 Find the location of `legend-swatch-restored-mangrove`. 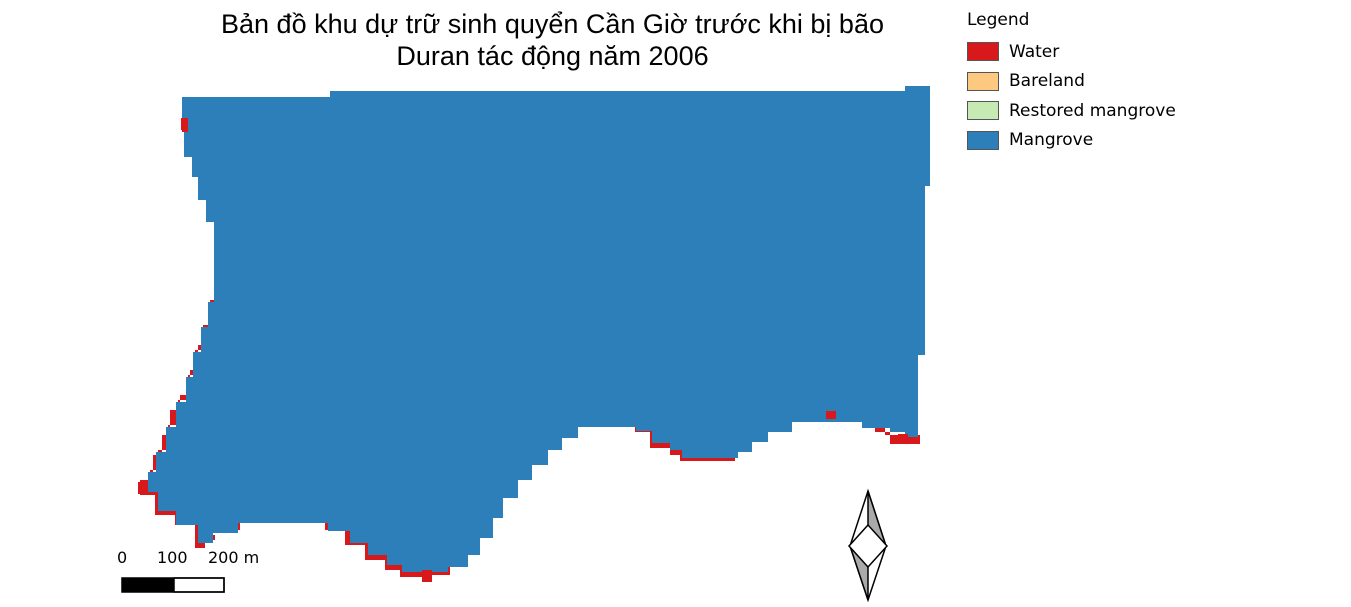

legend-swatch-restored-mangrove is located at coordinates (983, 111).